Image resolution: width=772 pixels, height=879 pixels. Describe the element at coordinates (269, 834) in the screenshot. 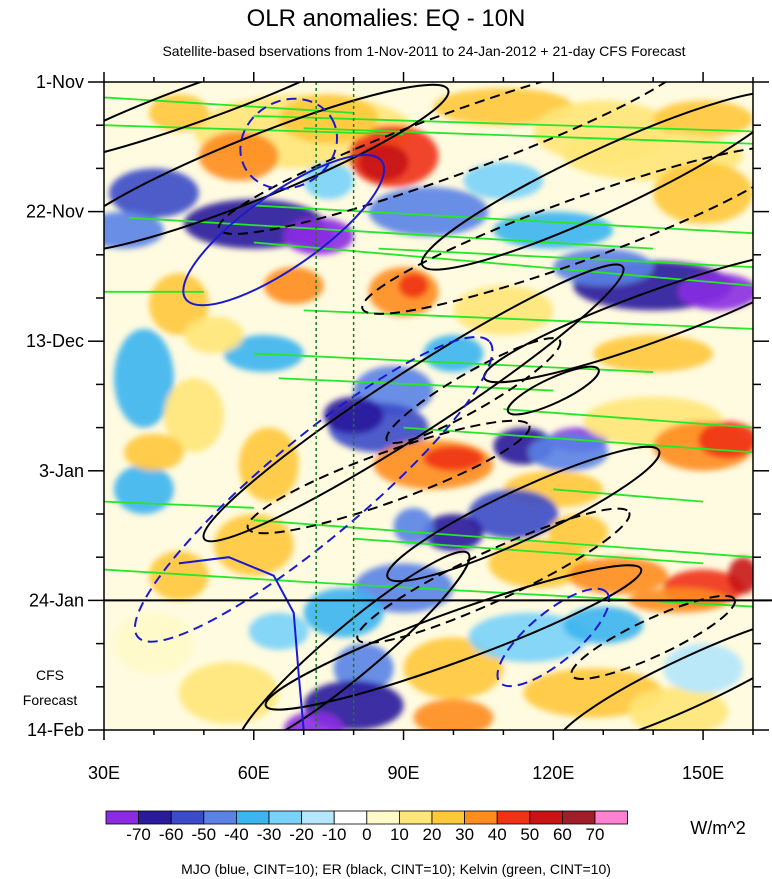

I see `colorbar-level-label: -30` at that location.